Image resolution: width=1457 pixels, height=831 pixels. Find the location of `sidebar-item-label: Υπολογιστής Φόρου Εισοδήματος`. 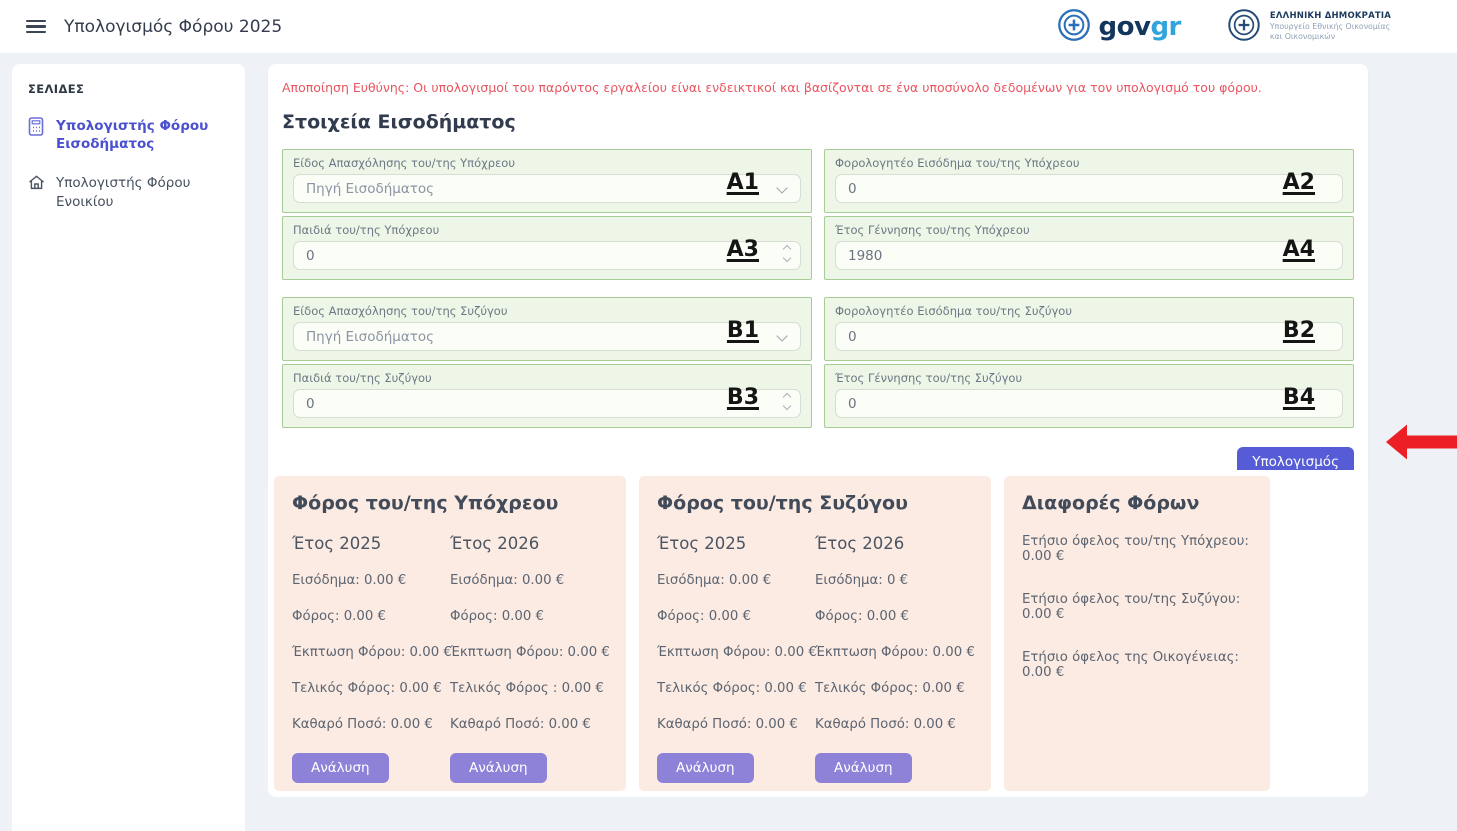

sidebar-item-label: Υπολογιστής Φόρου Εισοδήματος is located at coordinates (132, 135).